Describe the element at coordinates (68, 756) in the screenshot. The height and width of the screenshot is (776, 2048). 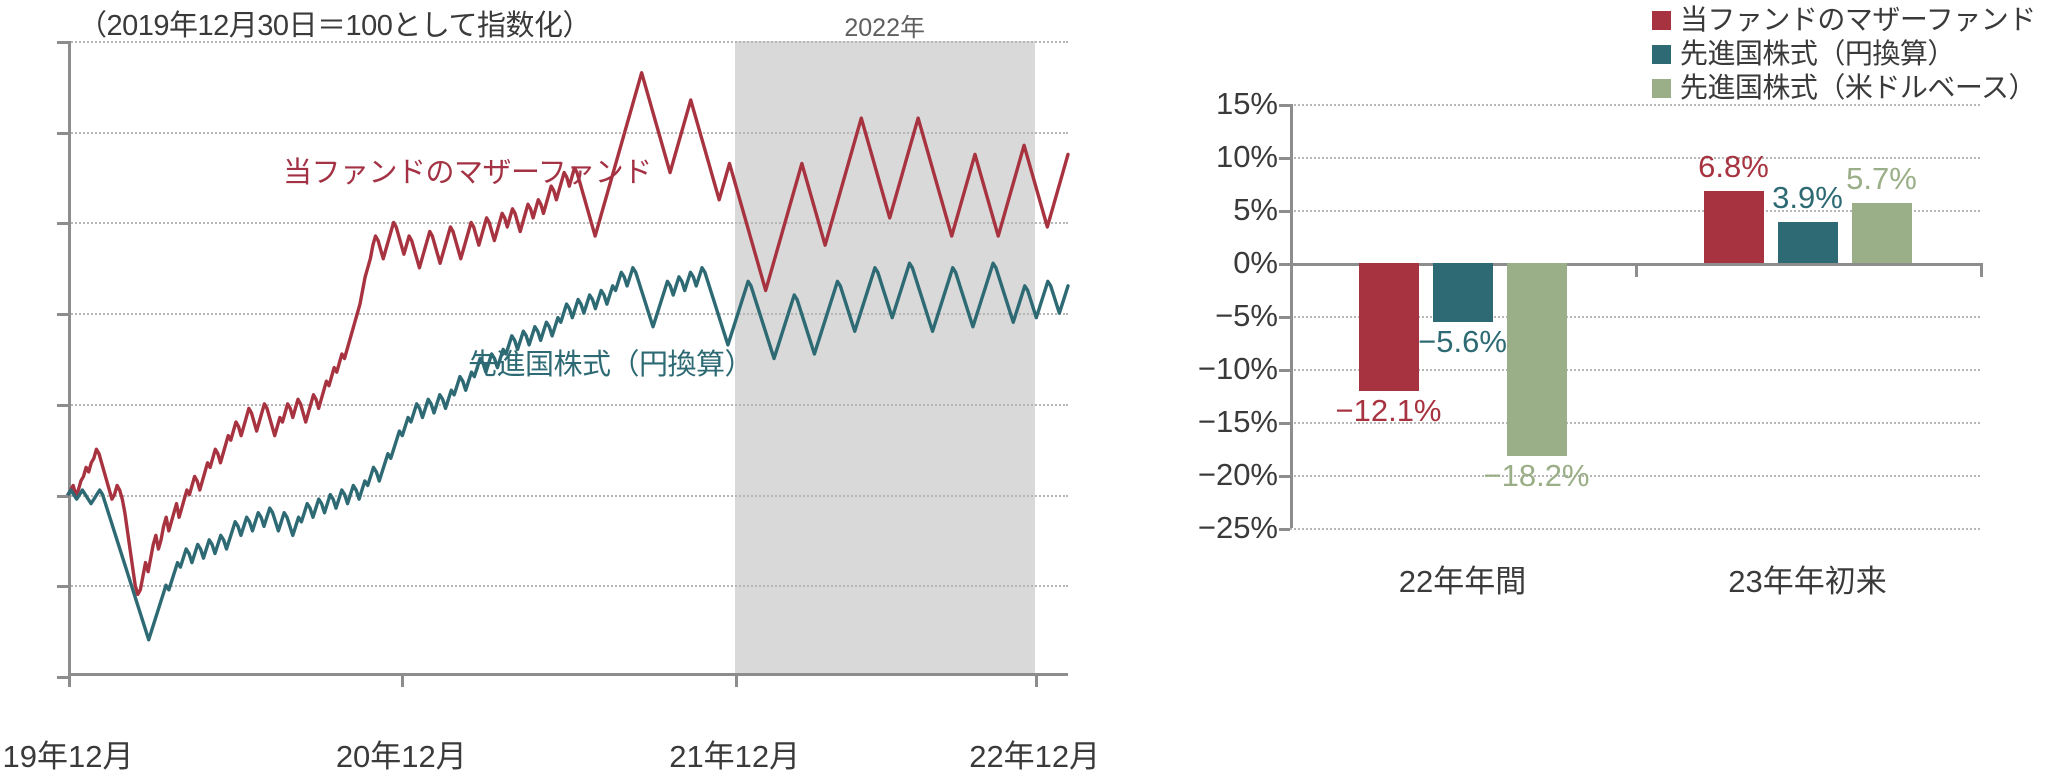
I see `x-tick-label: 19年12月` at that location.